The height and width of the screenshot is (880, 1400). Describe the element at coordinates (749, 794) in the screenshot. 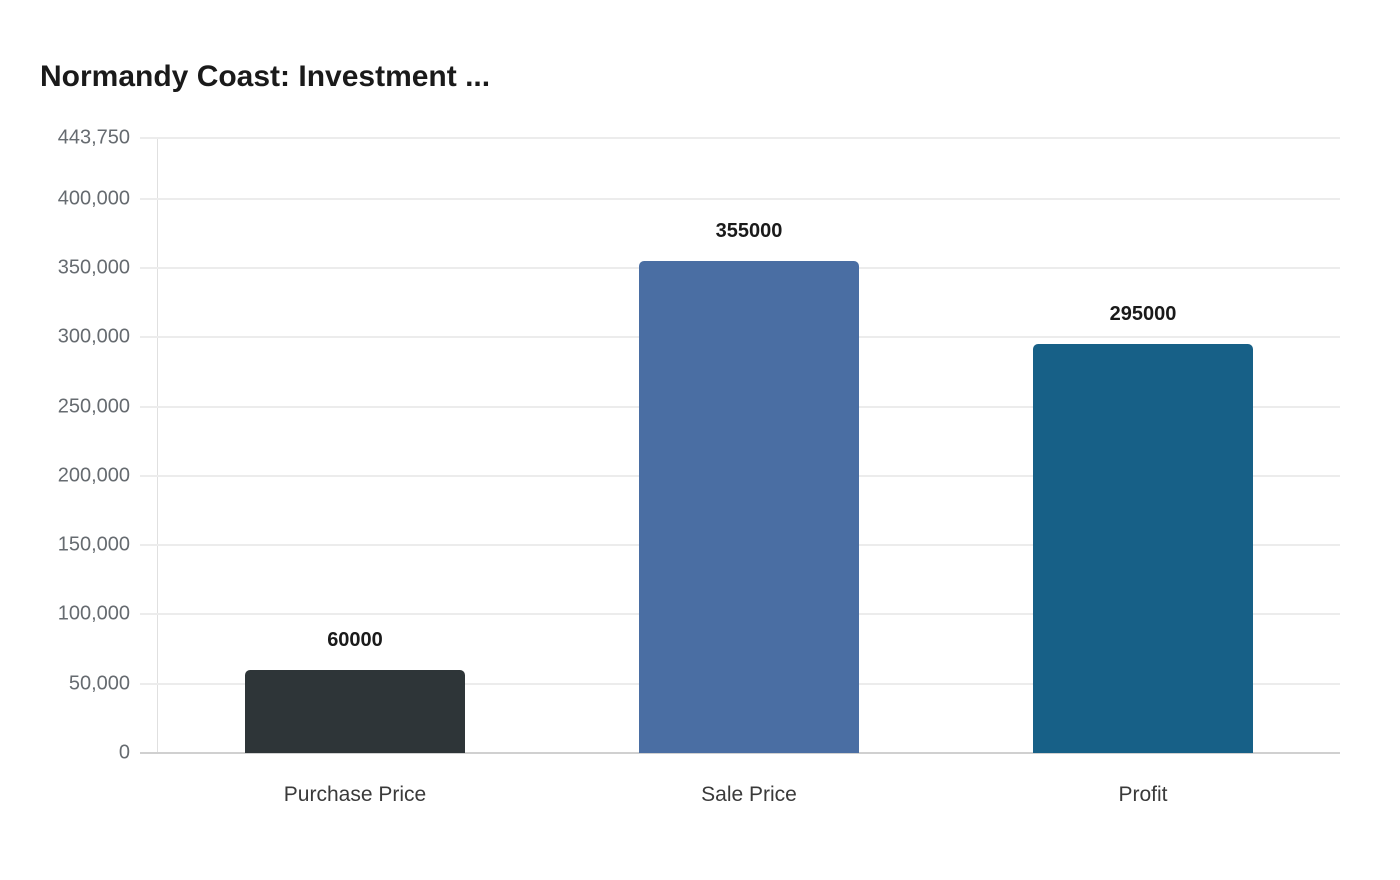

I see `x-tick-label: Sale Price` at that location.